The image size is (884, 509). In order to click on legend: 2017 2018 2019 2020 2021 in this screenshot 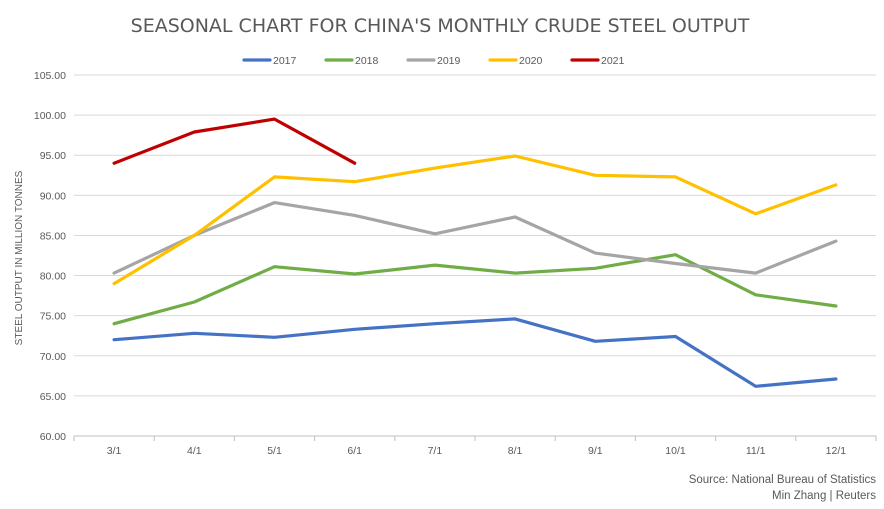, I will do `click(433, 61)`.